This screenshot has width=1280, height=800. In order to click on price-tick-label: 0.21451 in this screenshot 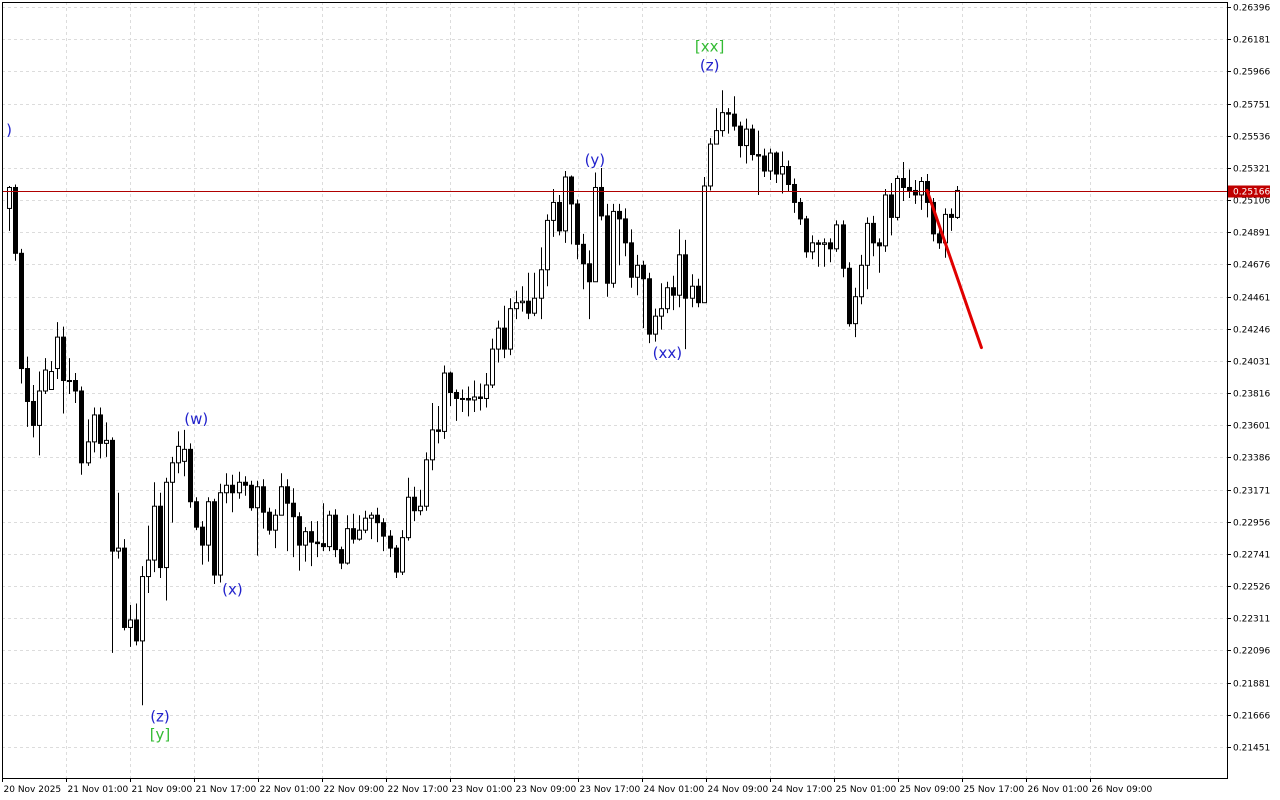, I will do `click(1251, 749)`.